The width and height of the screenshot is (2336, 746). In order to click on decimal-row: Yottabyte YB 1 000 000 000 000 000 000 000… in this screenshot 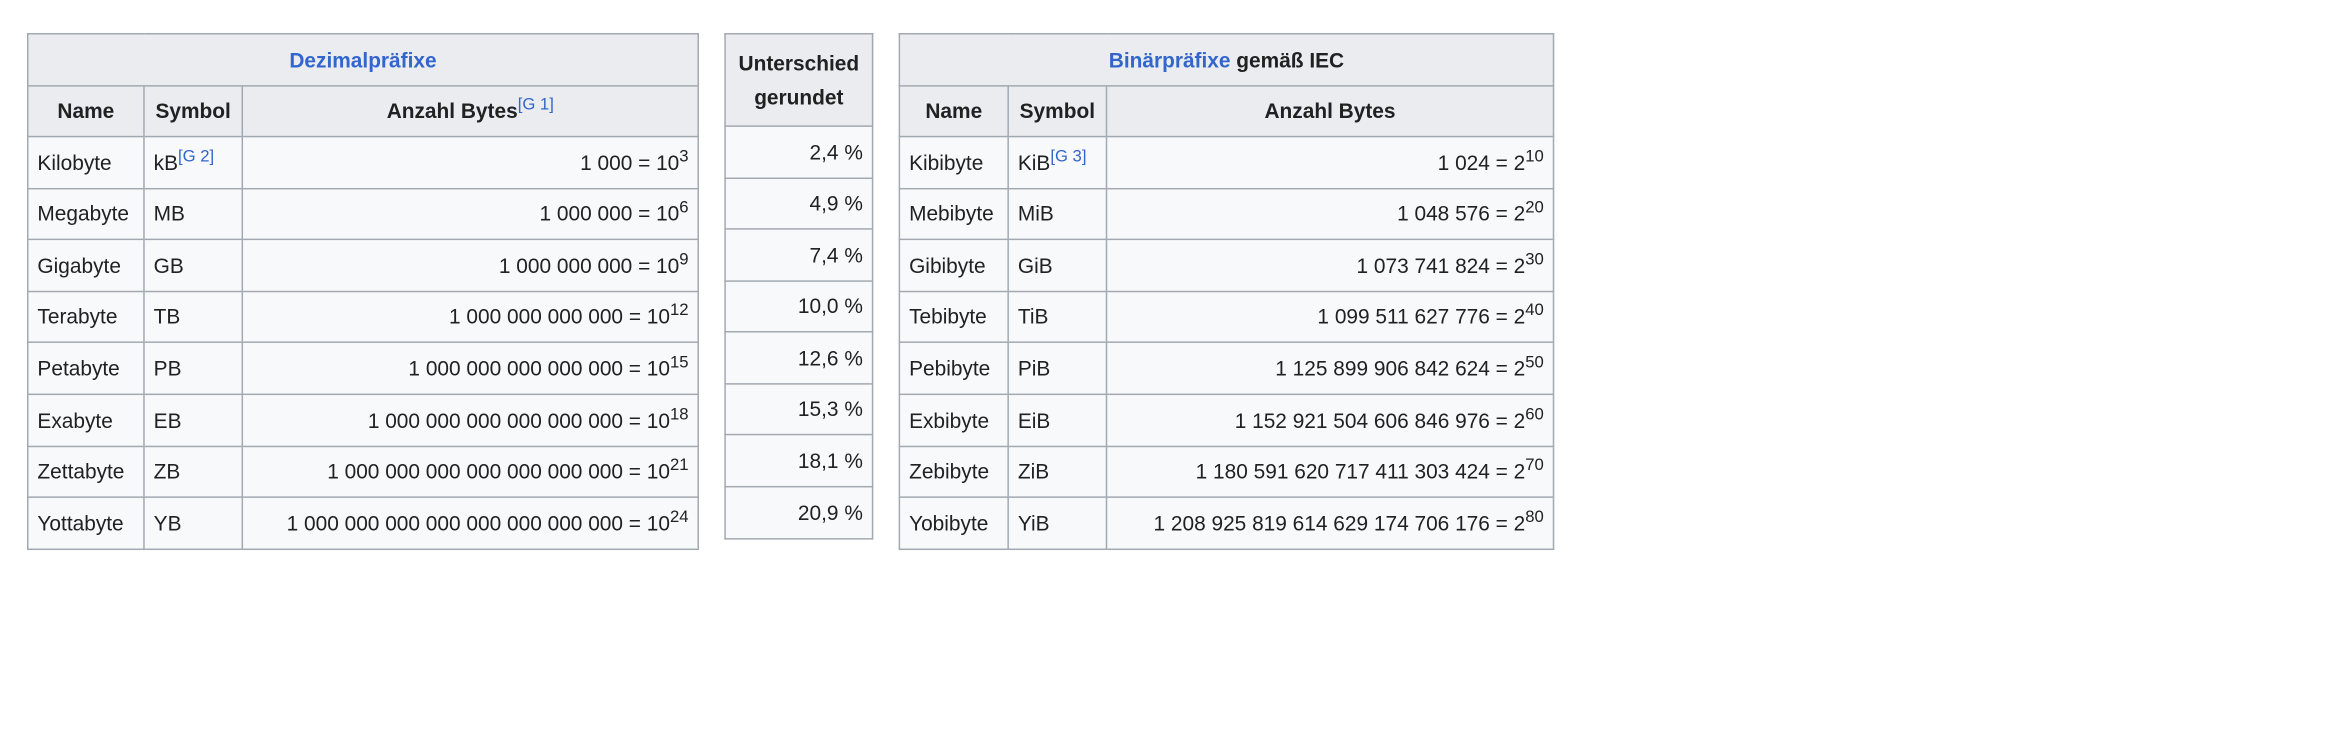, I will do `click(363, 523)`.